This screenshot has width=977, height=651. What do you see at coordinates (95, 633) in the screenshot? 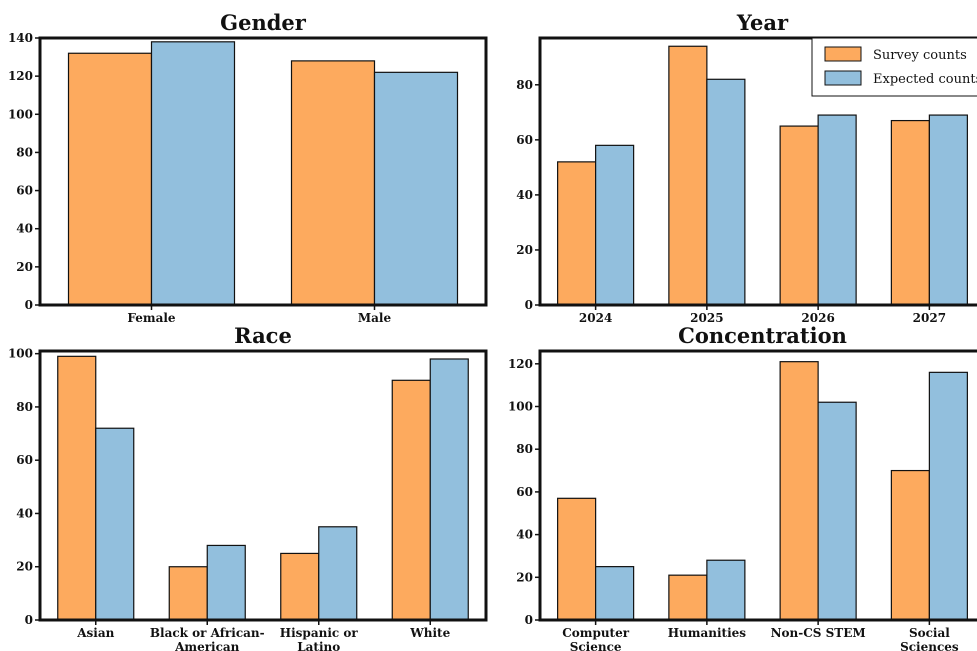
I see `x-tick-label: Asian` at bounding box center [95, 633].